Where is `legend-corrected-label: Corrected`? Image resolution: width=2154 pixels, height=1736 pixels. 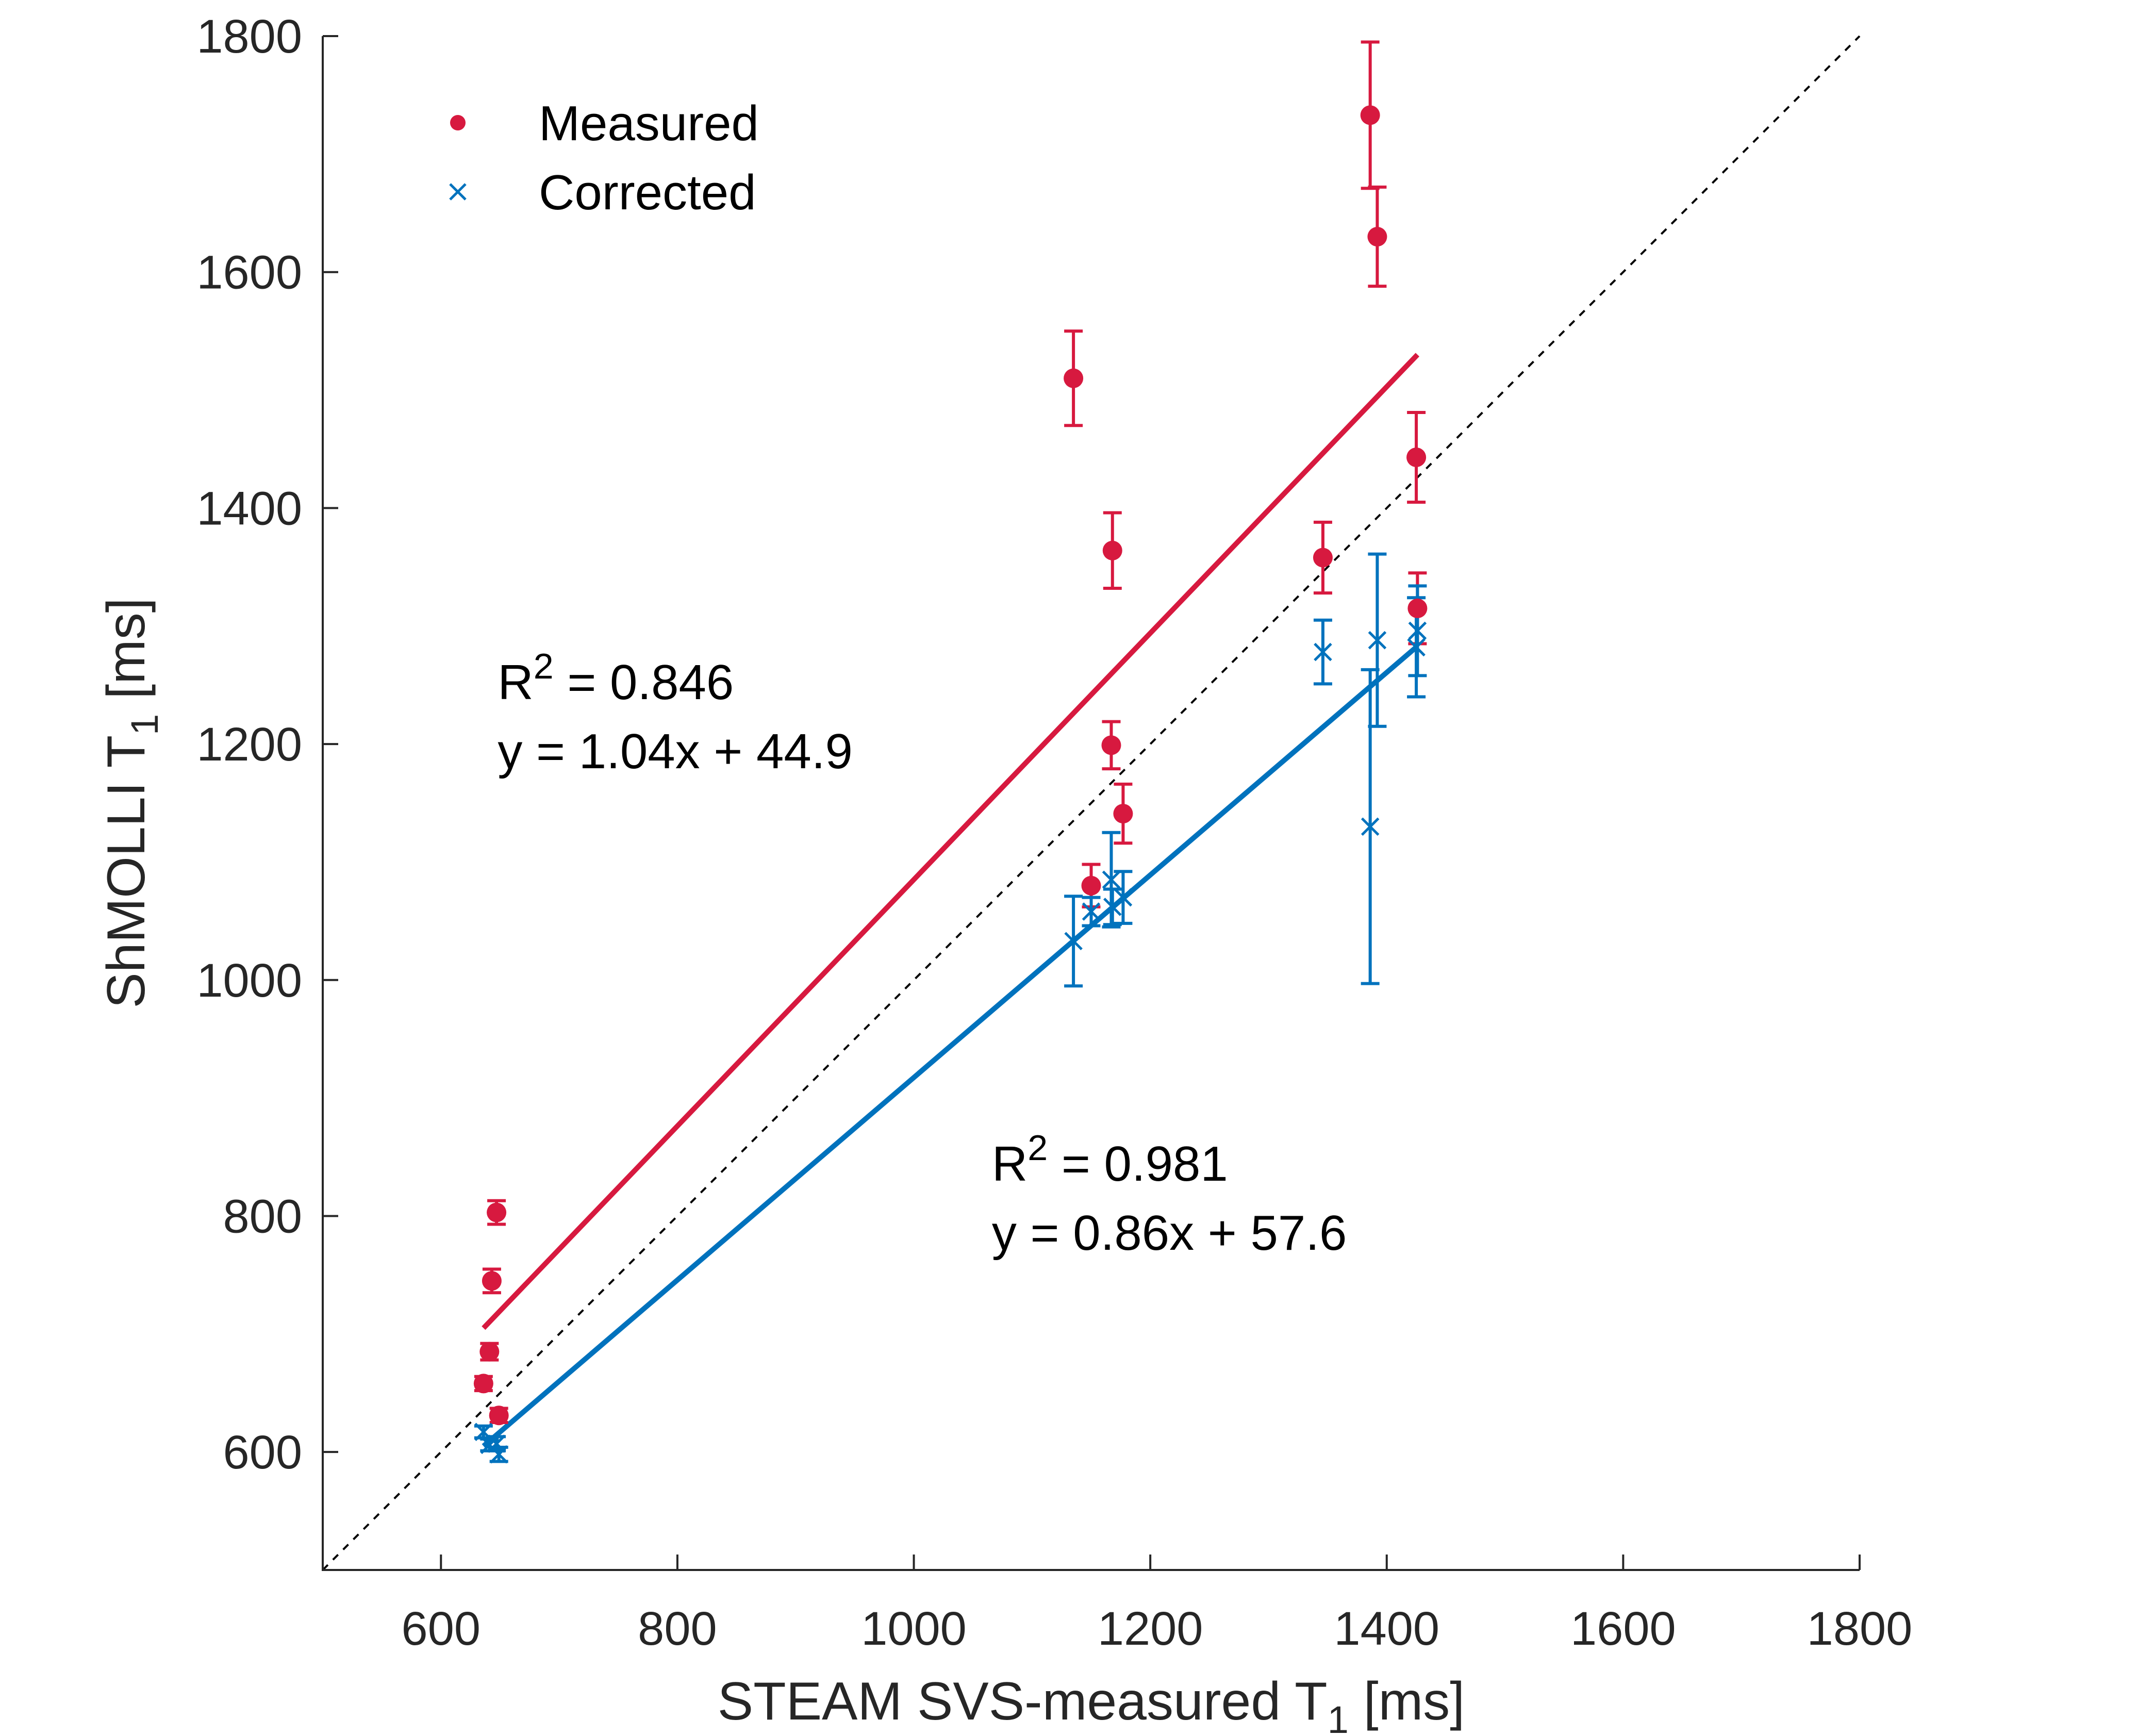
legend-corrected-label: Corrected is located at coordinates (647, 193).